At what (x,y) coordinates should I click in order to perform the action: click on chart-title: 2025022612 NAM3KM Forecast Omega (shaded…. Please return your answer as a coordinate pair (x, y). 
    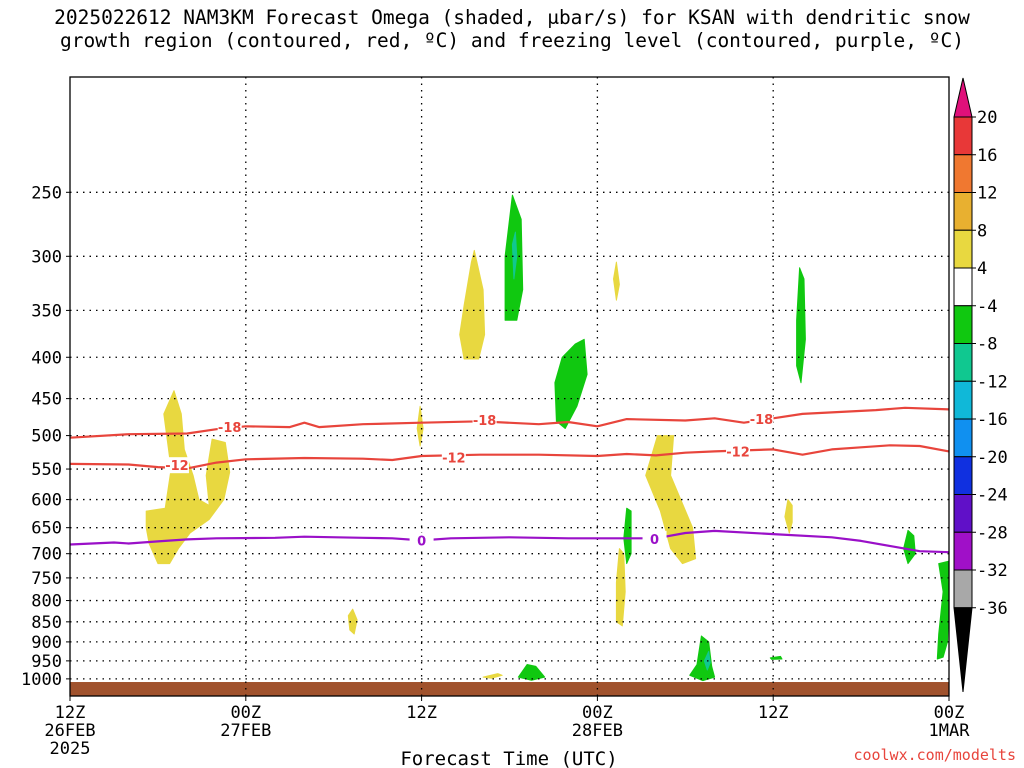
    Looking at the image, I should click on (512, 29).